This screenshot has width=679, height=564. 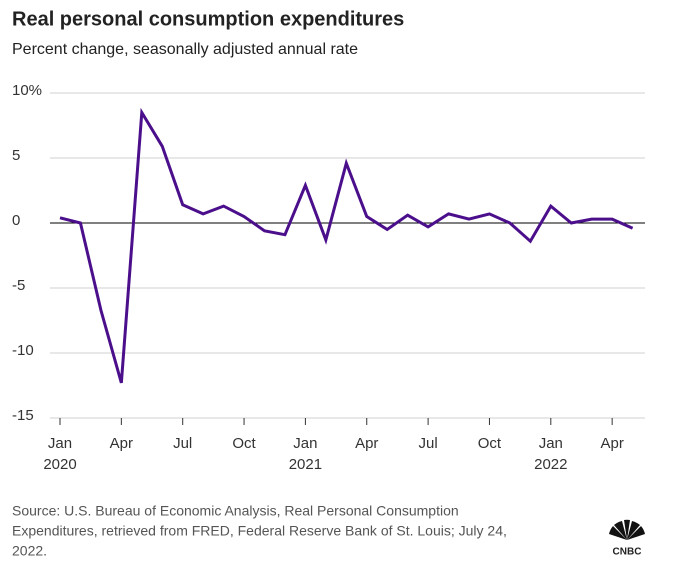 What do you see at coordinates (18, 285) in the screenshot?
I see `y-tick-label: -5` at bounding box center [18, 285].